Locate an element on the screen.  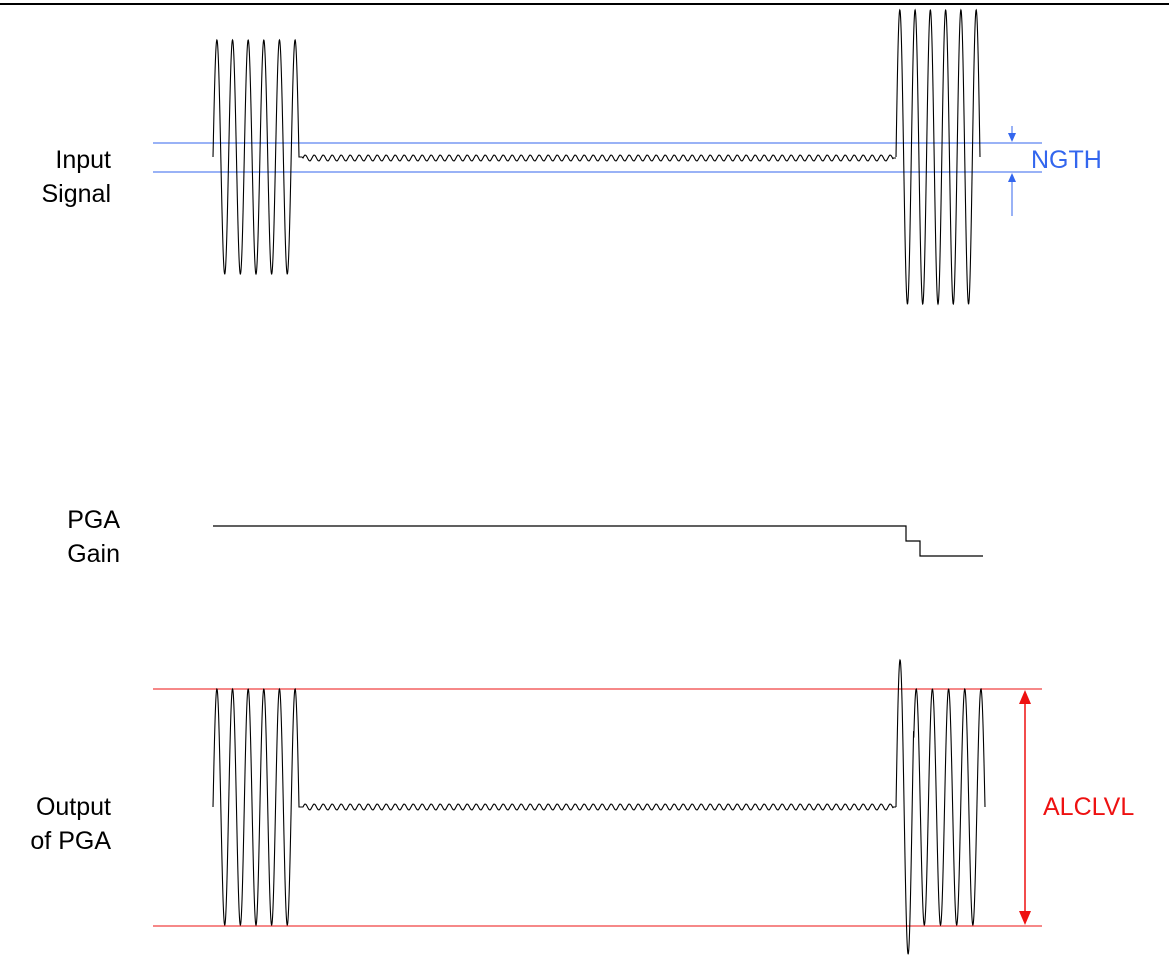
input-signal-label-line2: Signal is located at coordinates (77, 194).